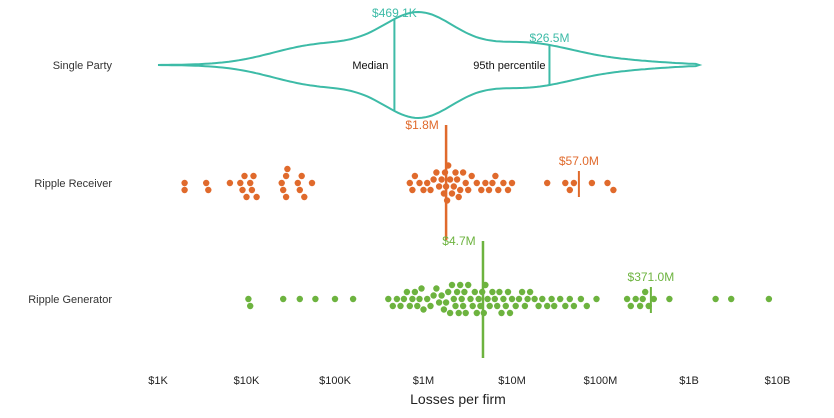 The image size is (834, 418). Describe the element at coordinates (509, 66) in the screenshot. I see `p95-text: 95th percentile` at that location.